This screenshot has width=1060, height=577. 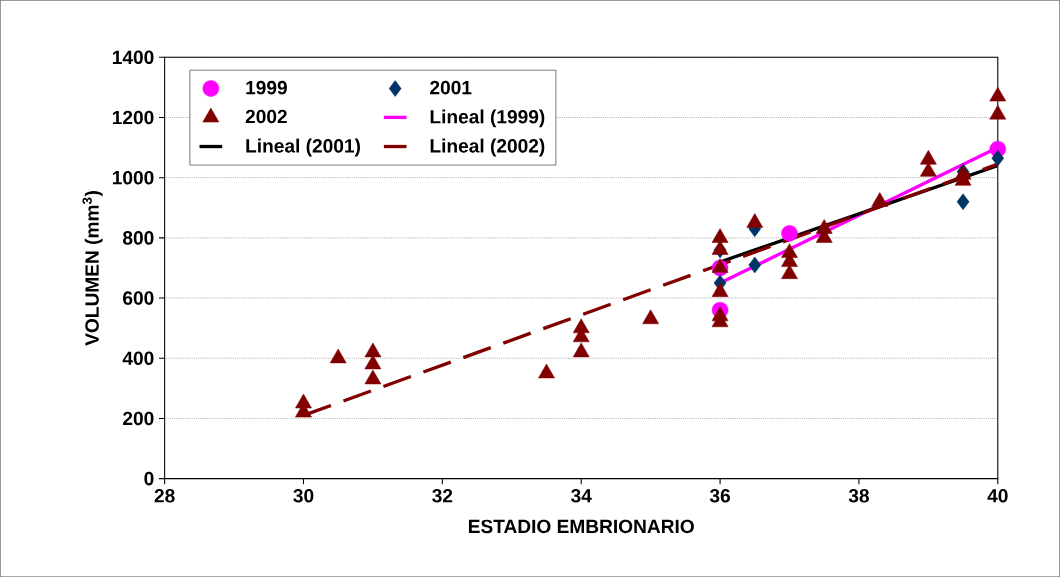 I want to click on legend-label: 2002, so click(x=266, y=116).